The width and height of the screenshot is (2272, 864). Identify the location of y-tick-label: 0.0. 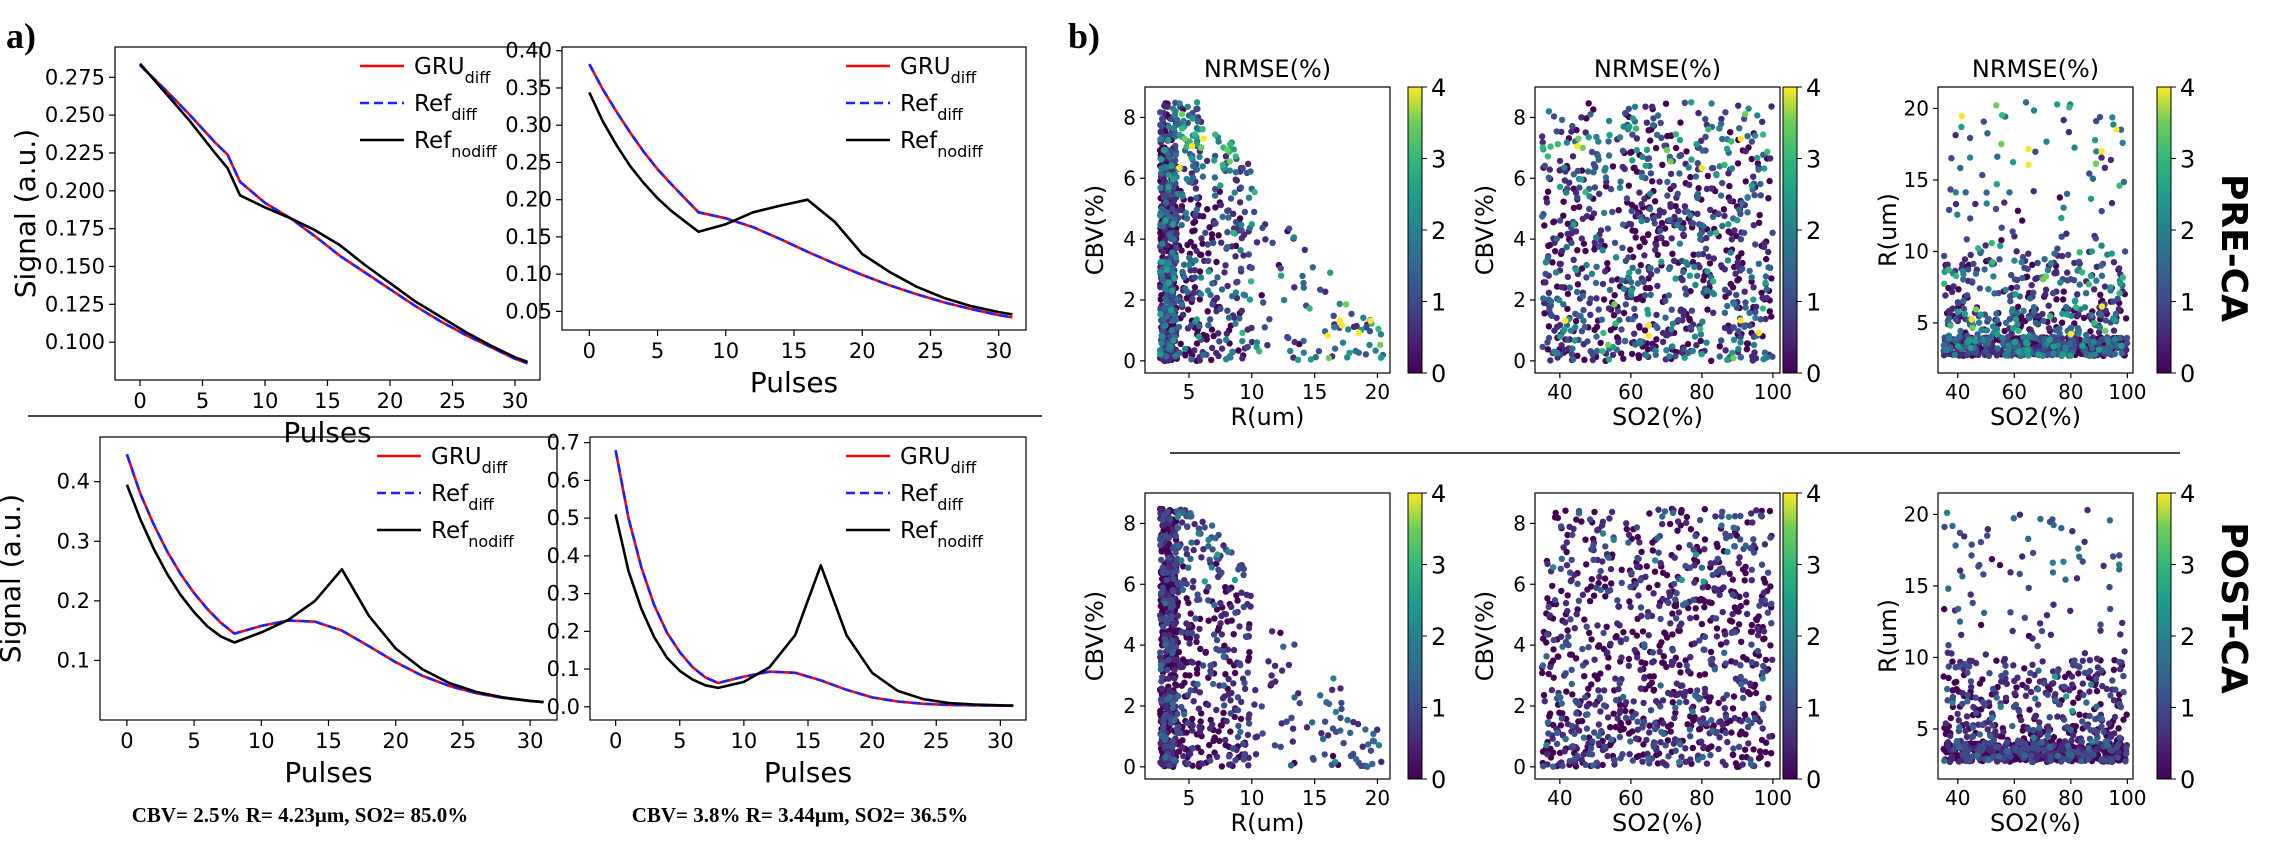
(563, 707).